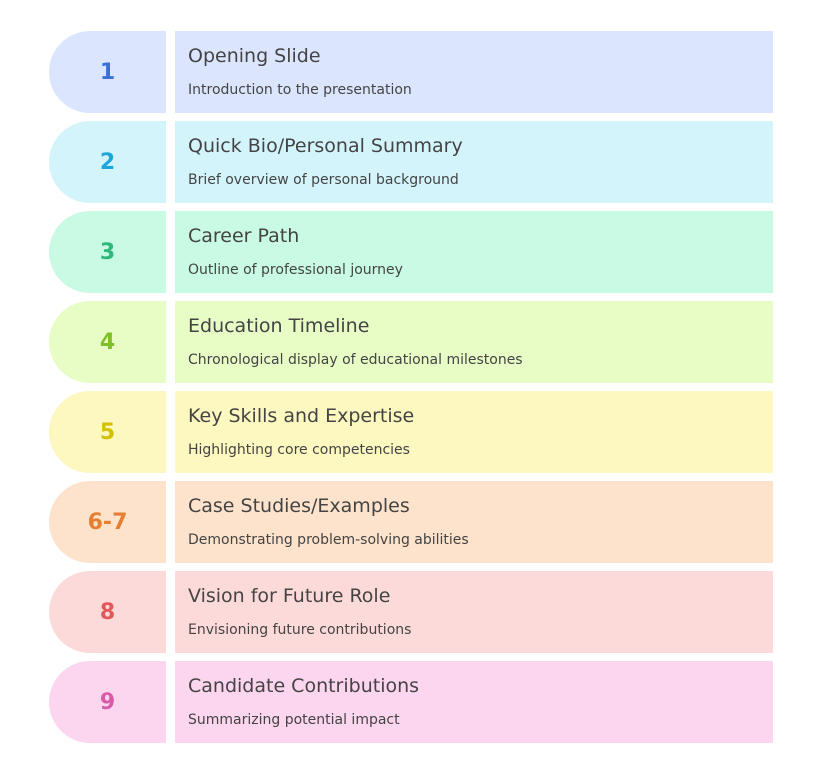 The image size is (822, 768). What do you see at coordinates (107, 702) in the screenshot?
I see `step-number: 9` at bounding box center [107, 702].